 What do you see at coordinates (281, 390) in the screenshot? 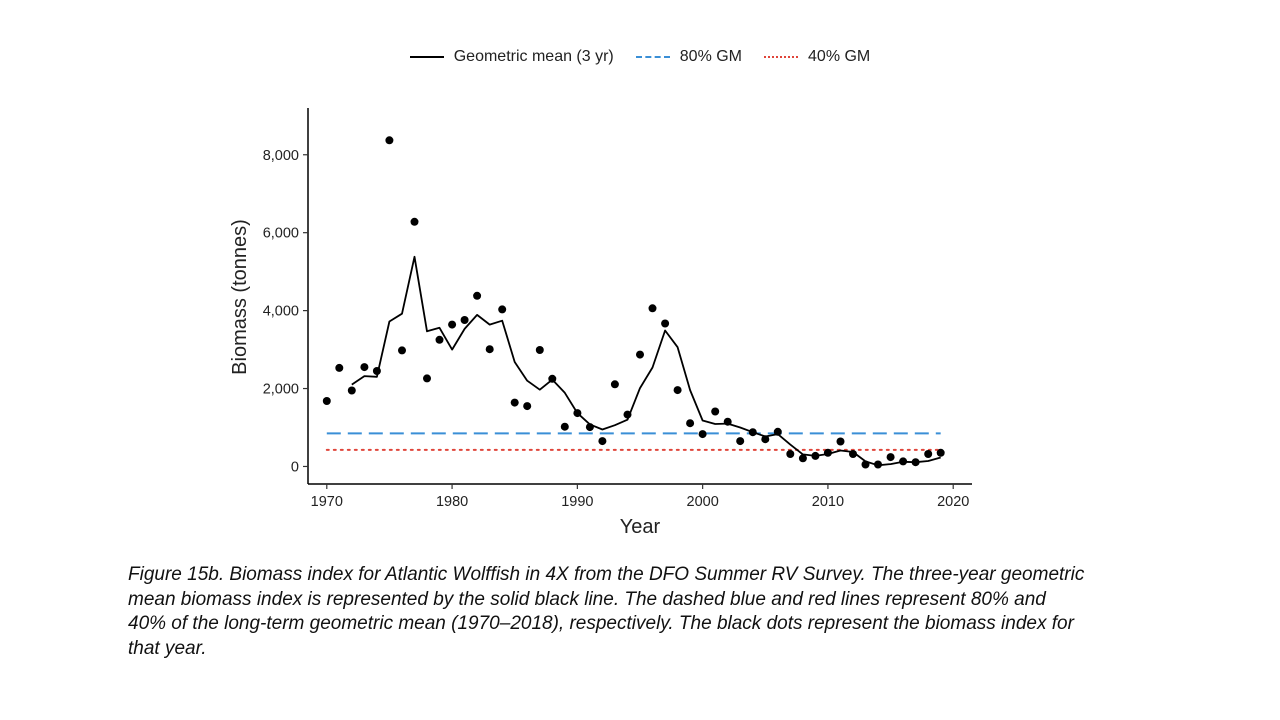
I see `y-tick-label: 2,000` at bounding box center [281, 390].